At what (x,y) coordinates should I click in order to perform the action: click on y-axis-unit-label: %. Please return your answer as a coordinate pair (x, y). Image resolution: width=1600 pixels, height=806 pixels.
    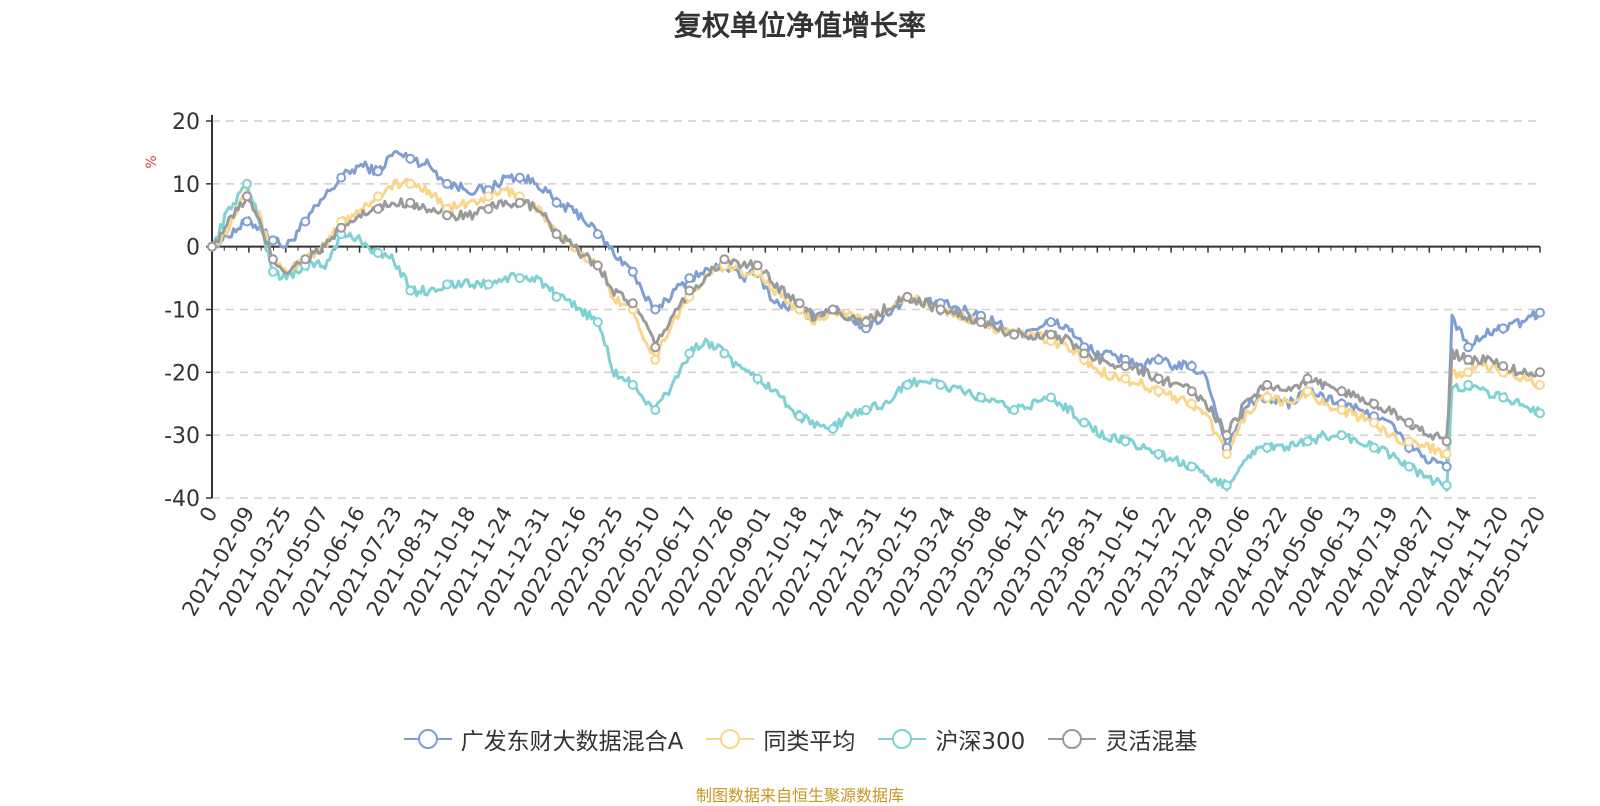
    Looking at the image, I should click on (152, 161).